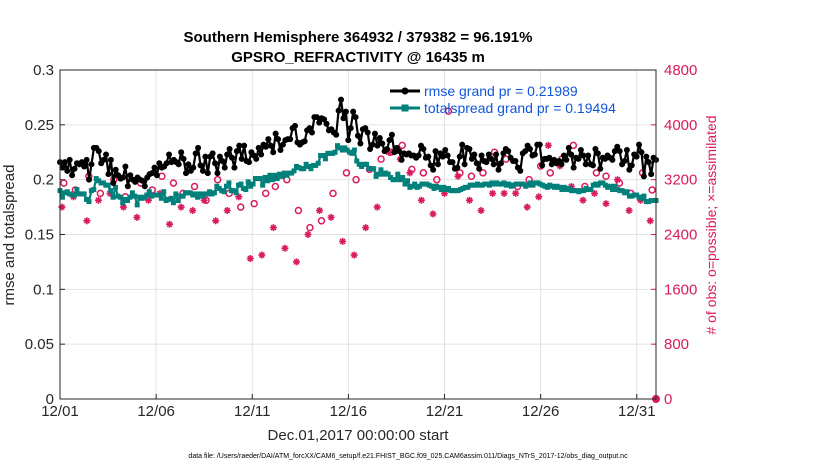 This screenshot has height=470, width=830. I want to click on legend-rmse-label: rmse grand pr = 0.21989, so click(501, 91).